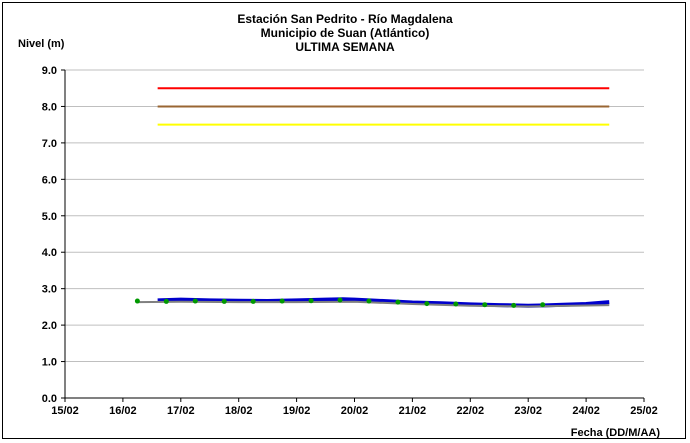 The image size is (690, 443). Describe the element at coordinates (49, 217) in the screenshot. I see `y-tick-label: 5.0` at that location.